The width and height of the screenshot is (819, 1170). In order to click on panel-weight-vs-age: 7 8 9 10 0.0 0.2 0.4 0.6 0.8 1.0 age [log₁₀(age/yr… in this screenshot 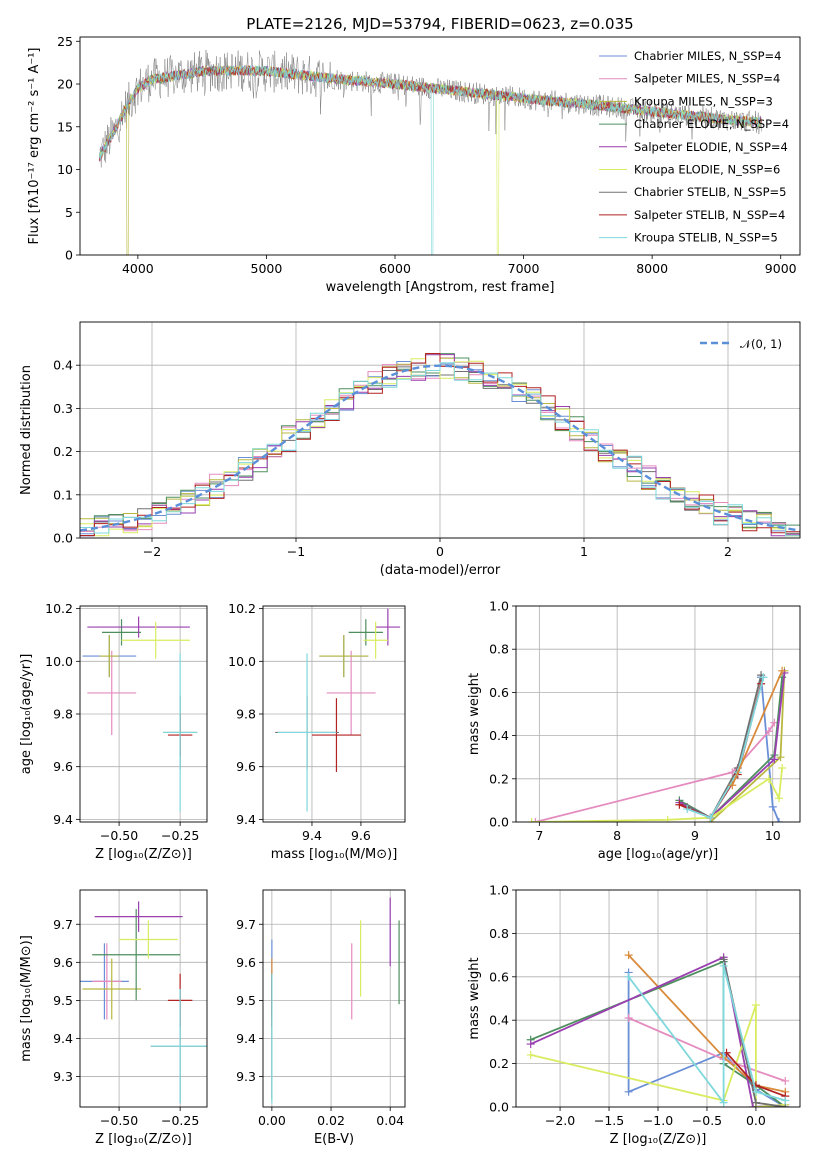, I will do `click(634, 730)`.